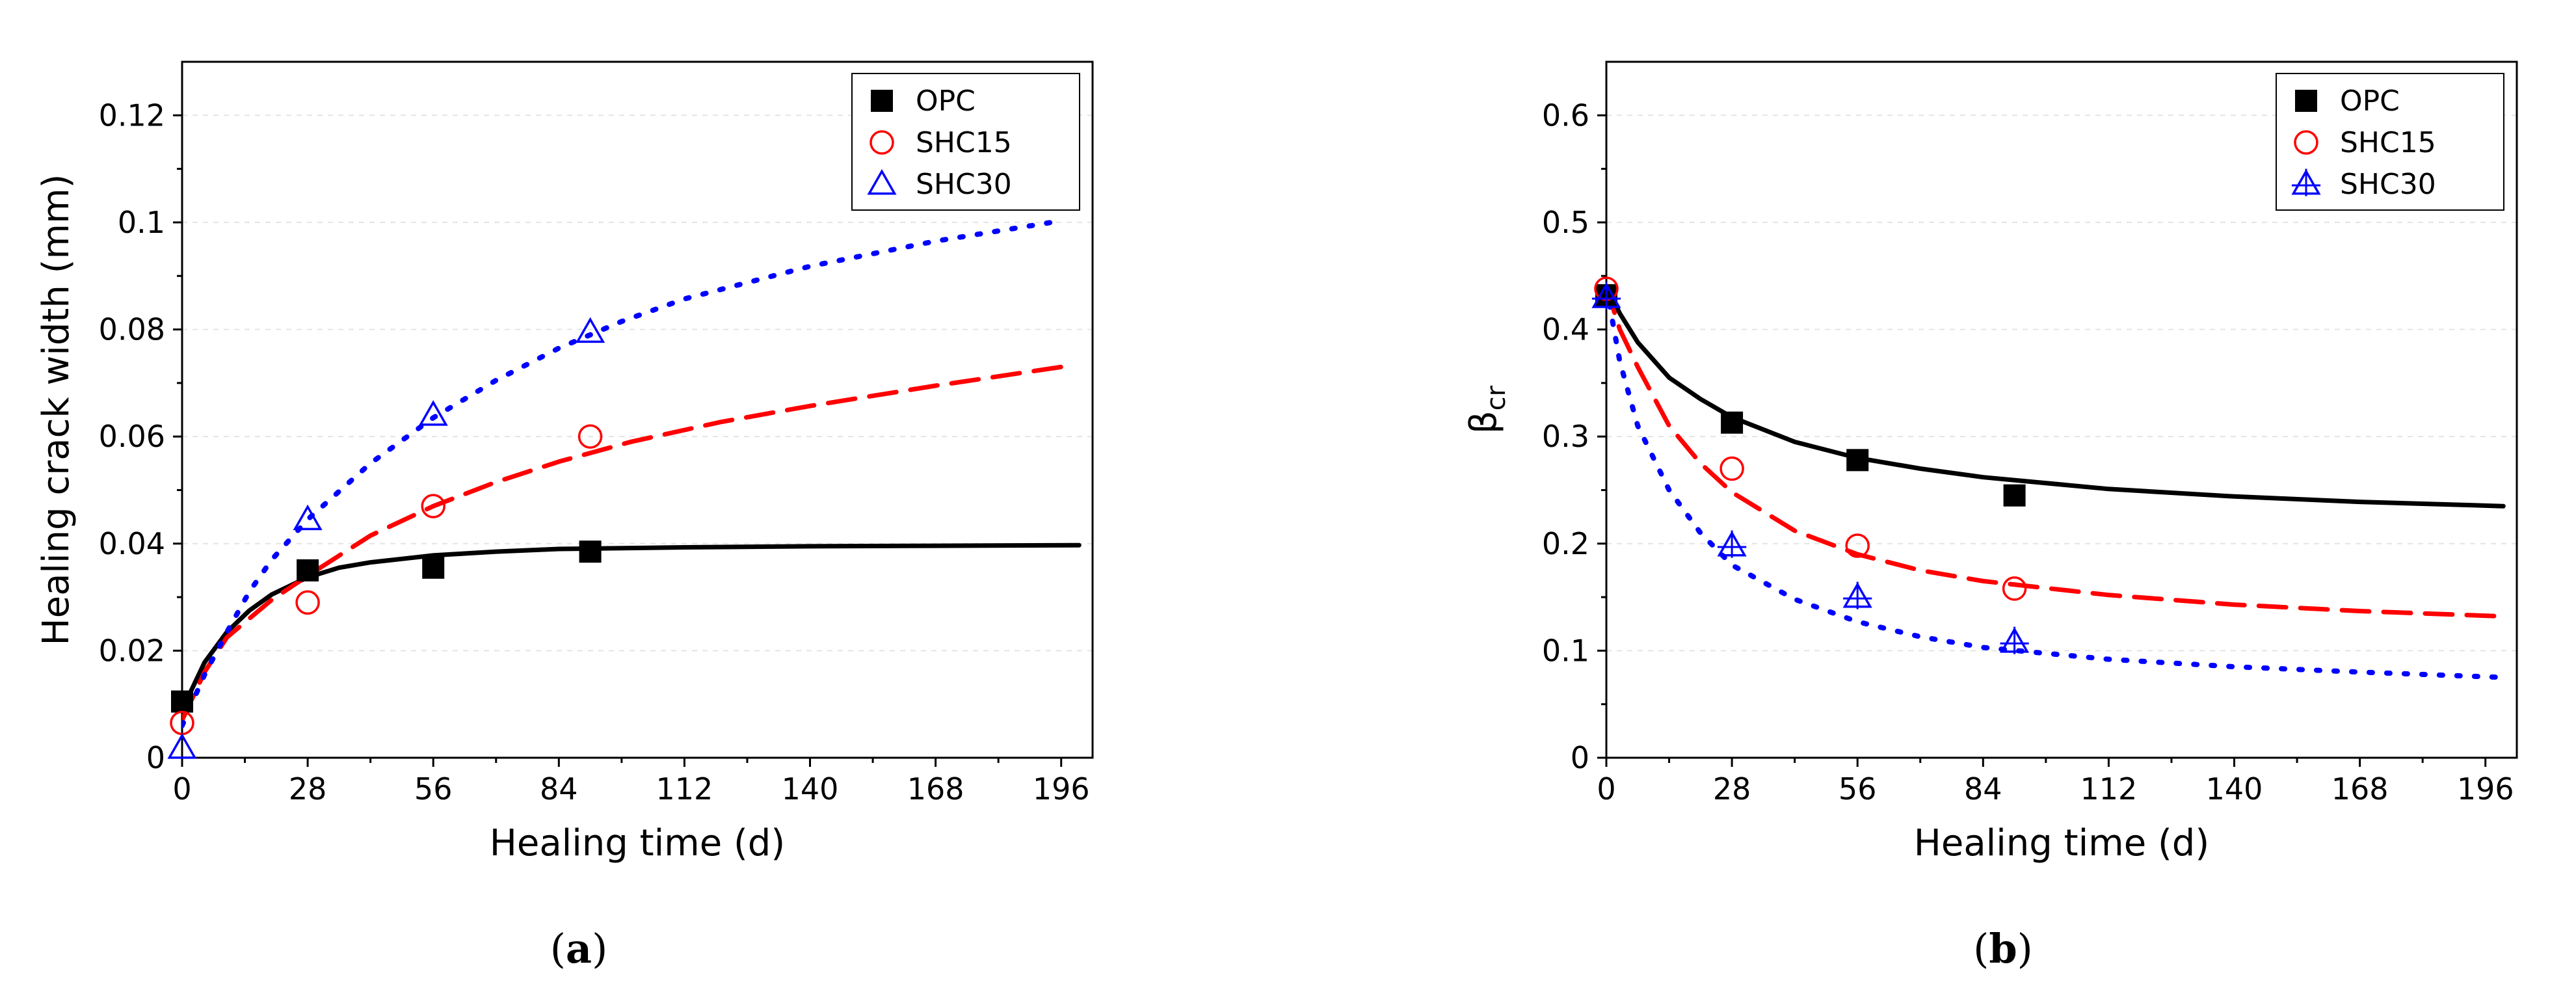  Describe the element at coordinates (1565, 329) in the screenshot. I see `y-tick-label: 0.4` at that location.